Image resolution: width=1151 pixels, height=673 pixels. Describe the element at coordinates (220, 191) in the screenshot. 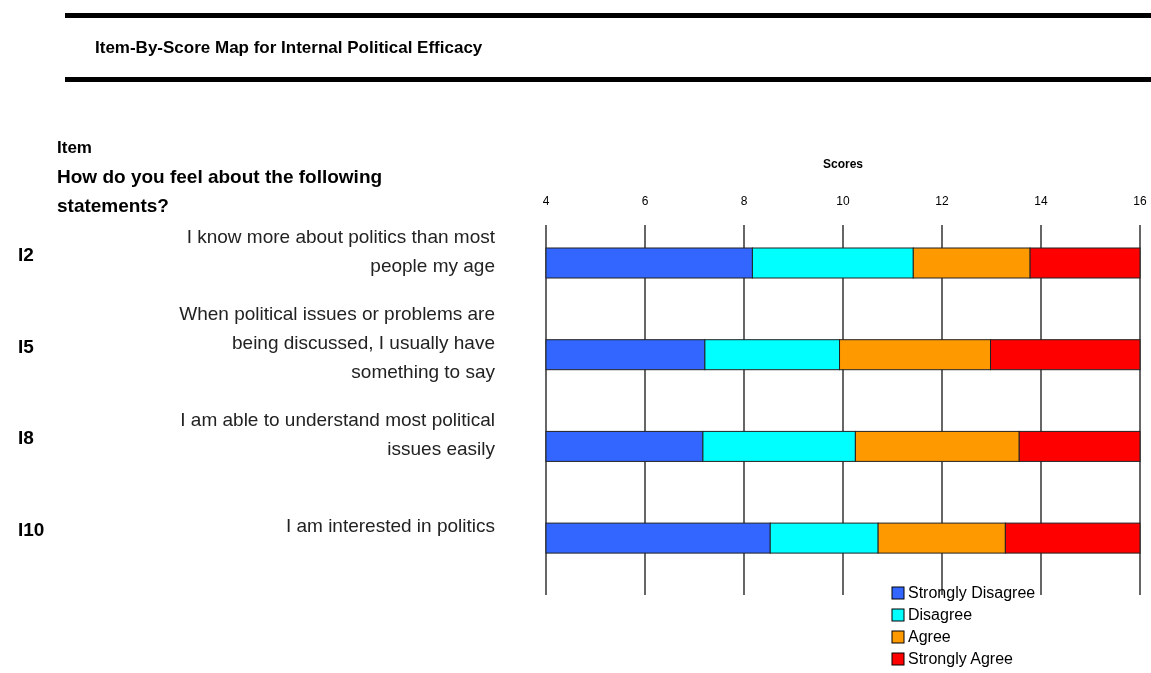

I see `text: How do you feel about the following statements?` at that location.